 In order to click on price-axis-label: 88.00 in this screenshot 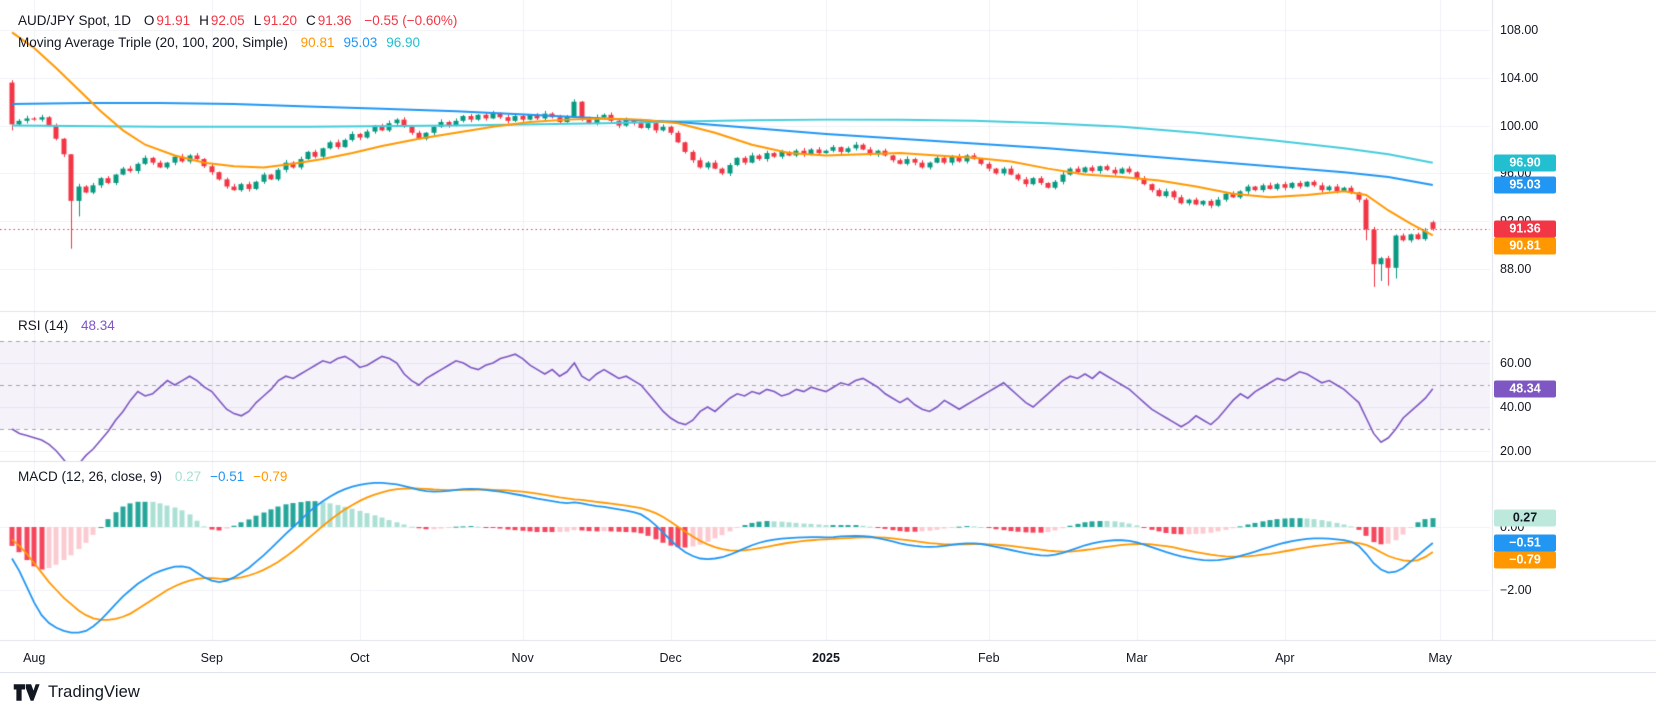, I will do `click(1516, 269)`.